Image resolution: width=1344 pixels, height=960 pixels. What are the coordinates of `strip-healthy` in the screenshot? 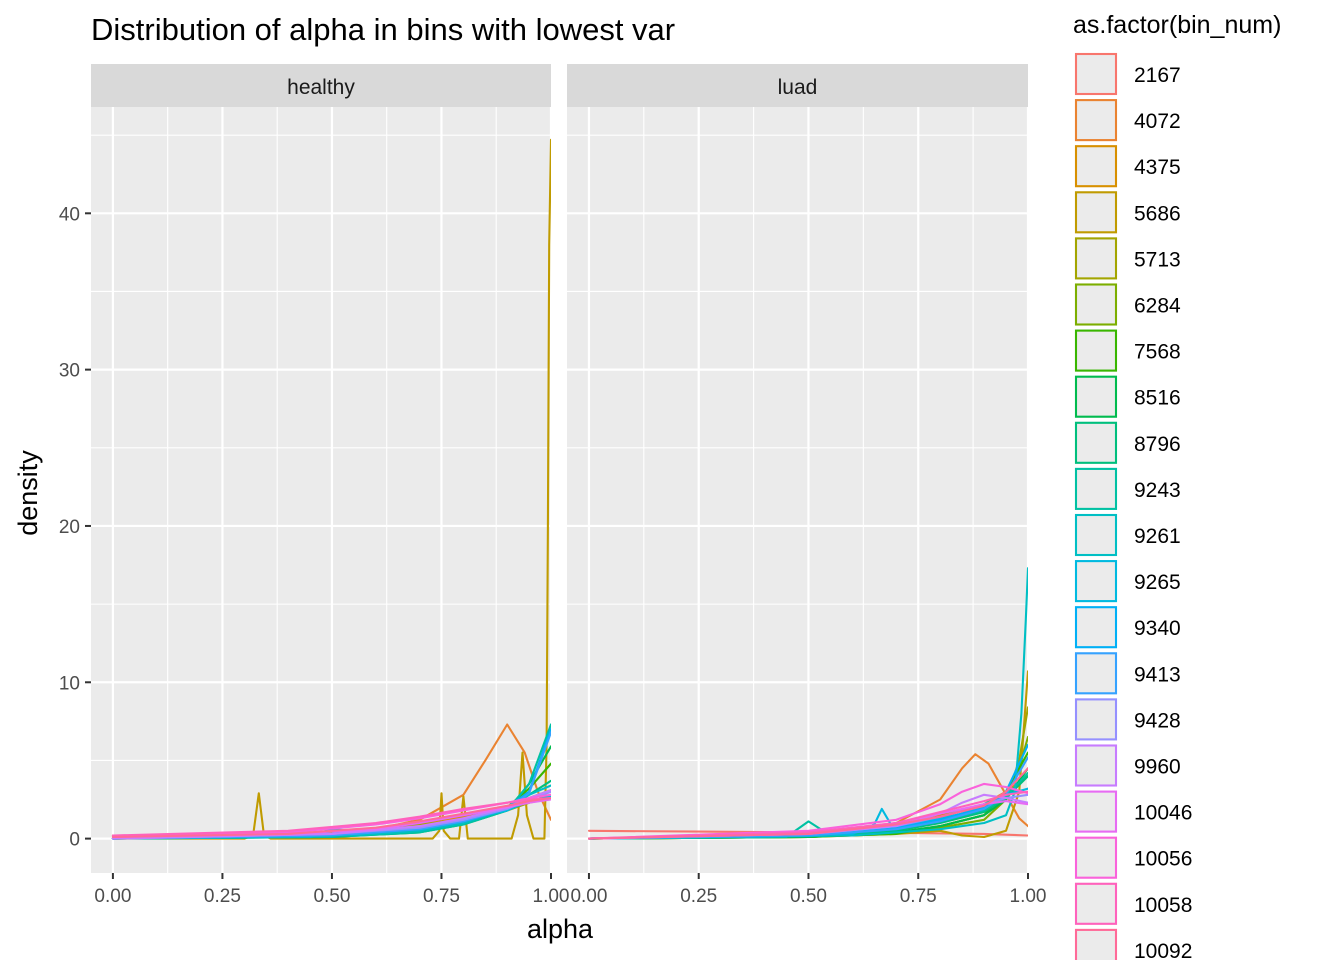 It's located at (321, 85).